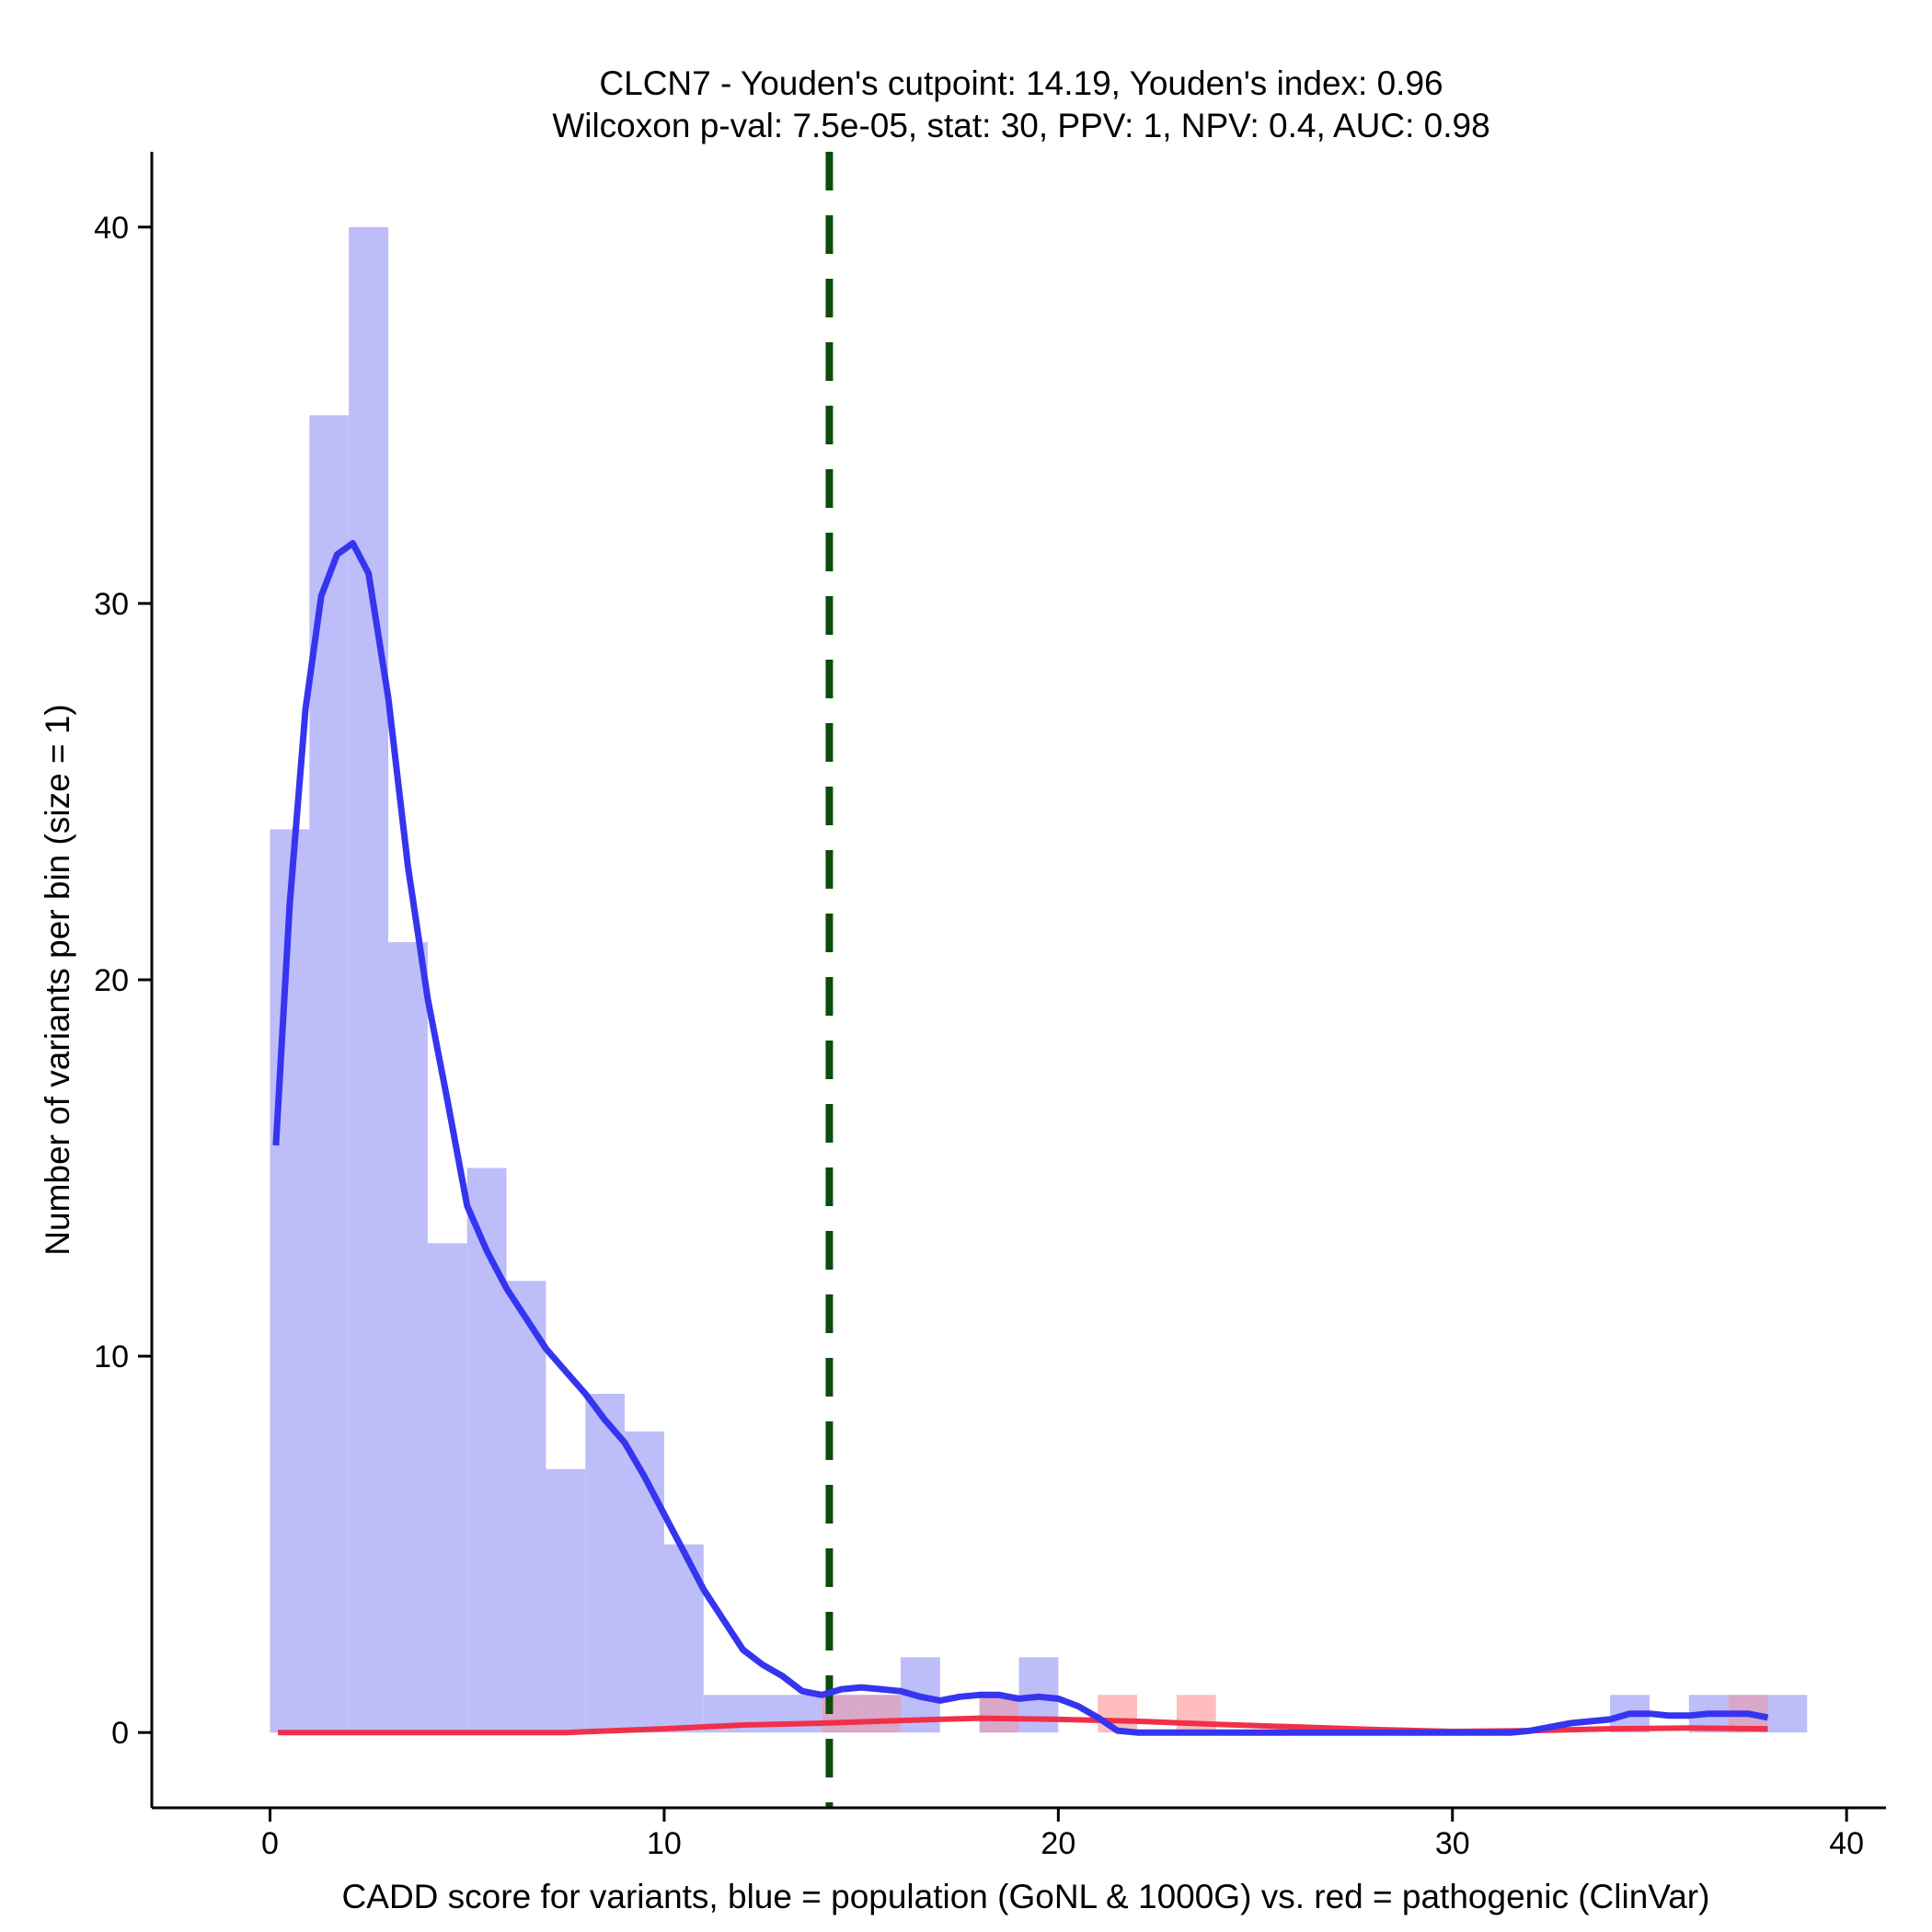 This screenshot has width=1932, height=1932. I want to click on y-tick-label-2: 20, so click(111, 980).